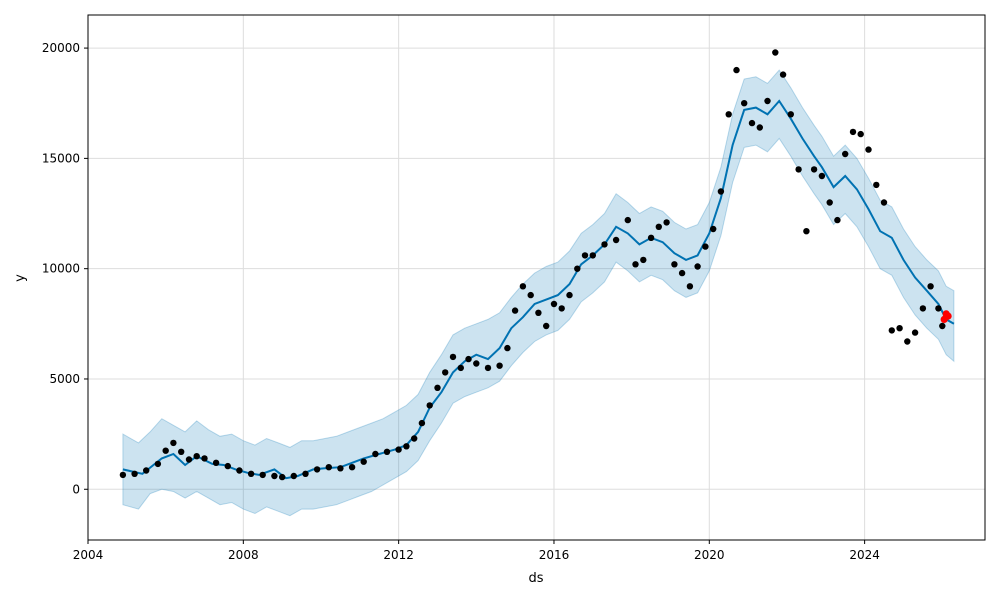 The width and height of the screenshot is (1000, 600). Describe the element at coordinates (554, 555) in the screenshot. I see `x-tick-label: 2016` at that location.